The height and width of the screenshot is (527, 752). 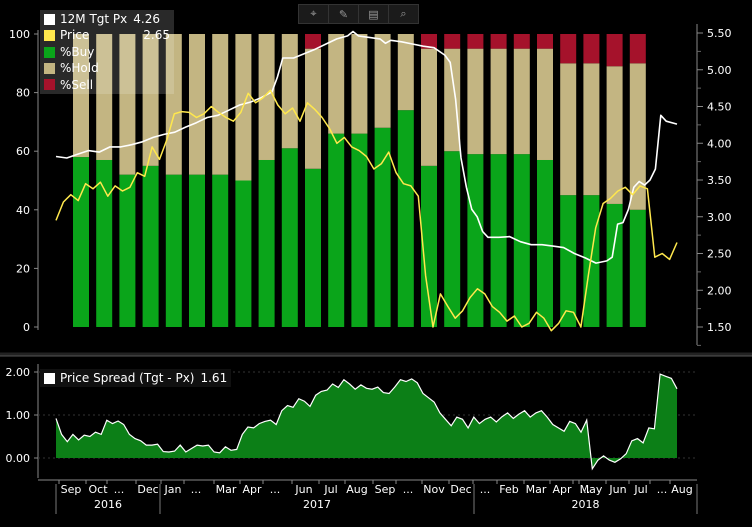 I want to click on right-axis-tick-label: 3.50, so click(x=719, y=180).